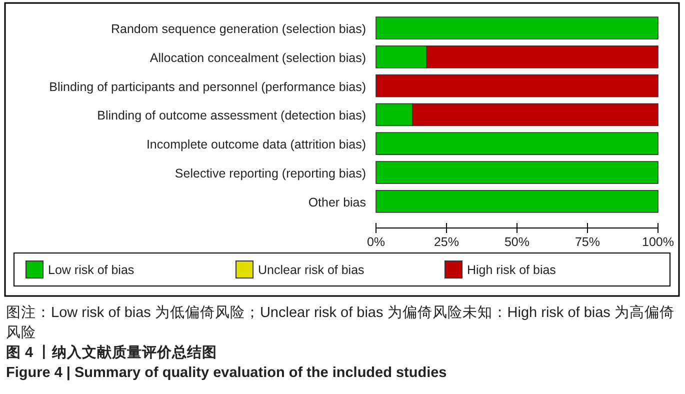  What do you see at coordinates (207, 87) in the screenshot?
I see `y-tick-label: Blinding of participants and personnel (performance bias)` at bounding box center [207, 87].